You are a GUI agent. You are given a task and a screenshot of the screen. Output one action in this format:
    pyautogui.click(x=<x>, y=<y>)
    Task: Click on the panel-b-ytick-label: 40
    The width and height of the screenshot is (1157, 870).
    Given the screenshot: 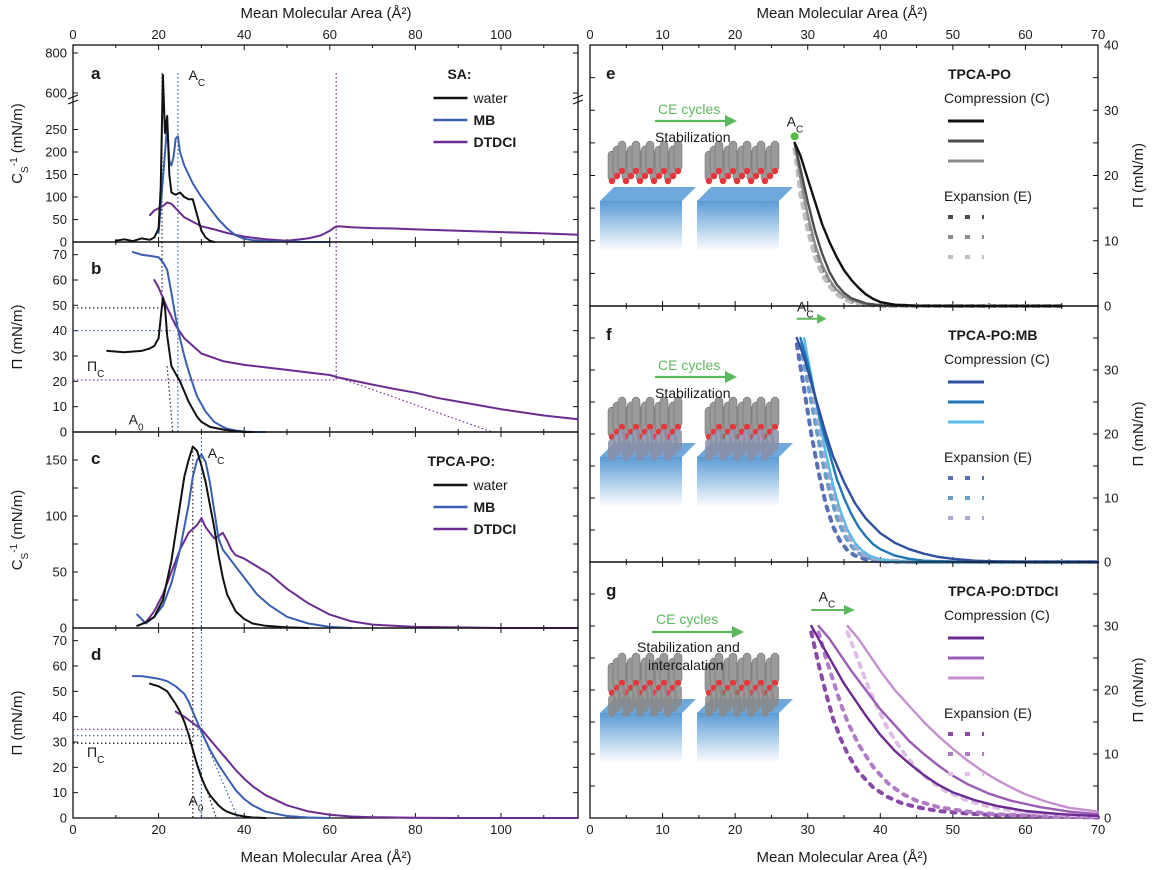 What is the action you would take?
    pyautogui.click(x=60, y=330)
    